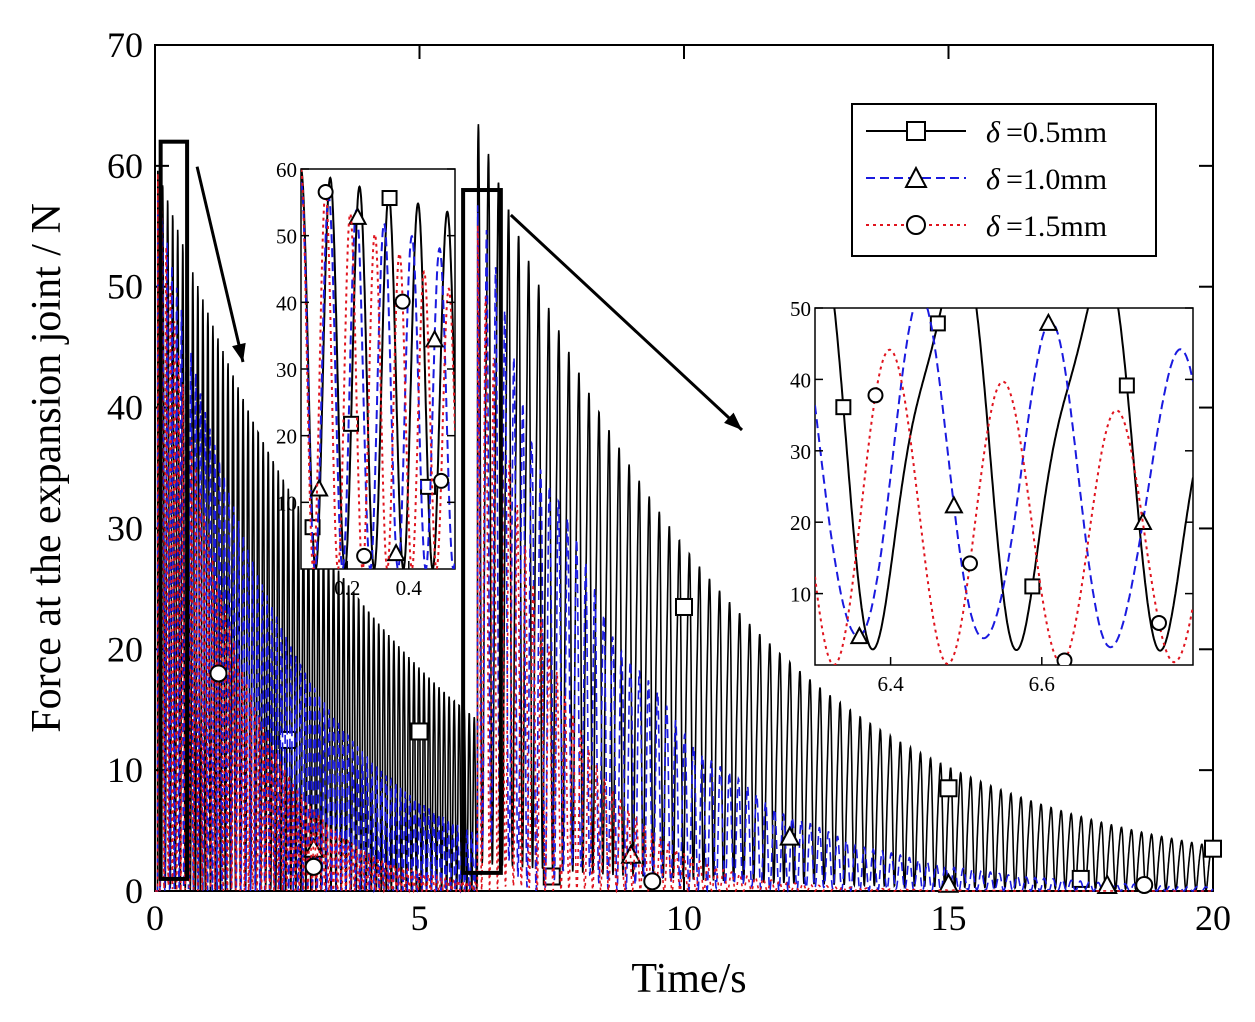  I want to click on y-tick-label: 0, so click(134, 891).